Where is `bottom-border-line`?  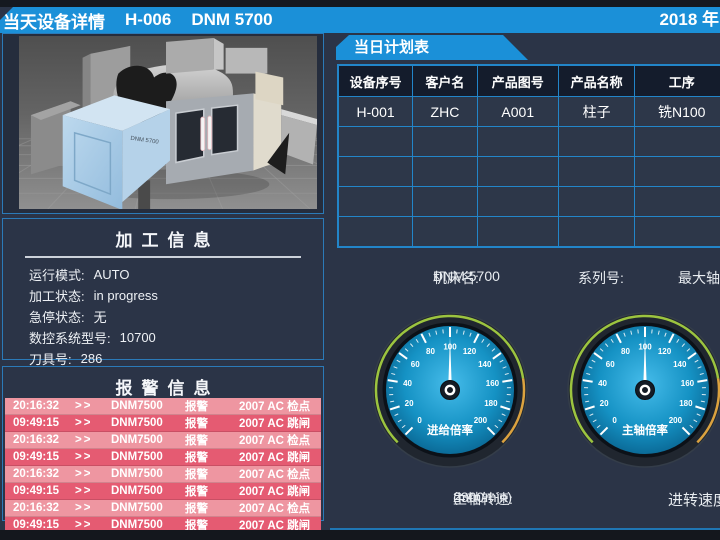 bottom-border-line is located at coordinates (525, 529).